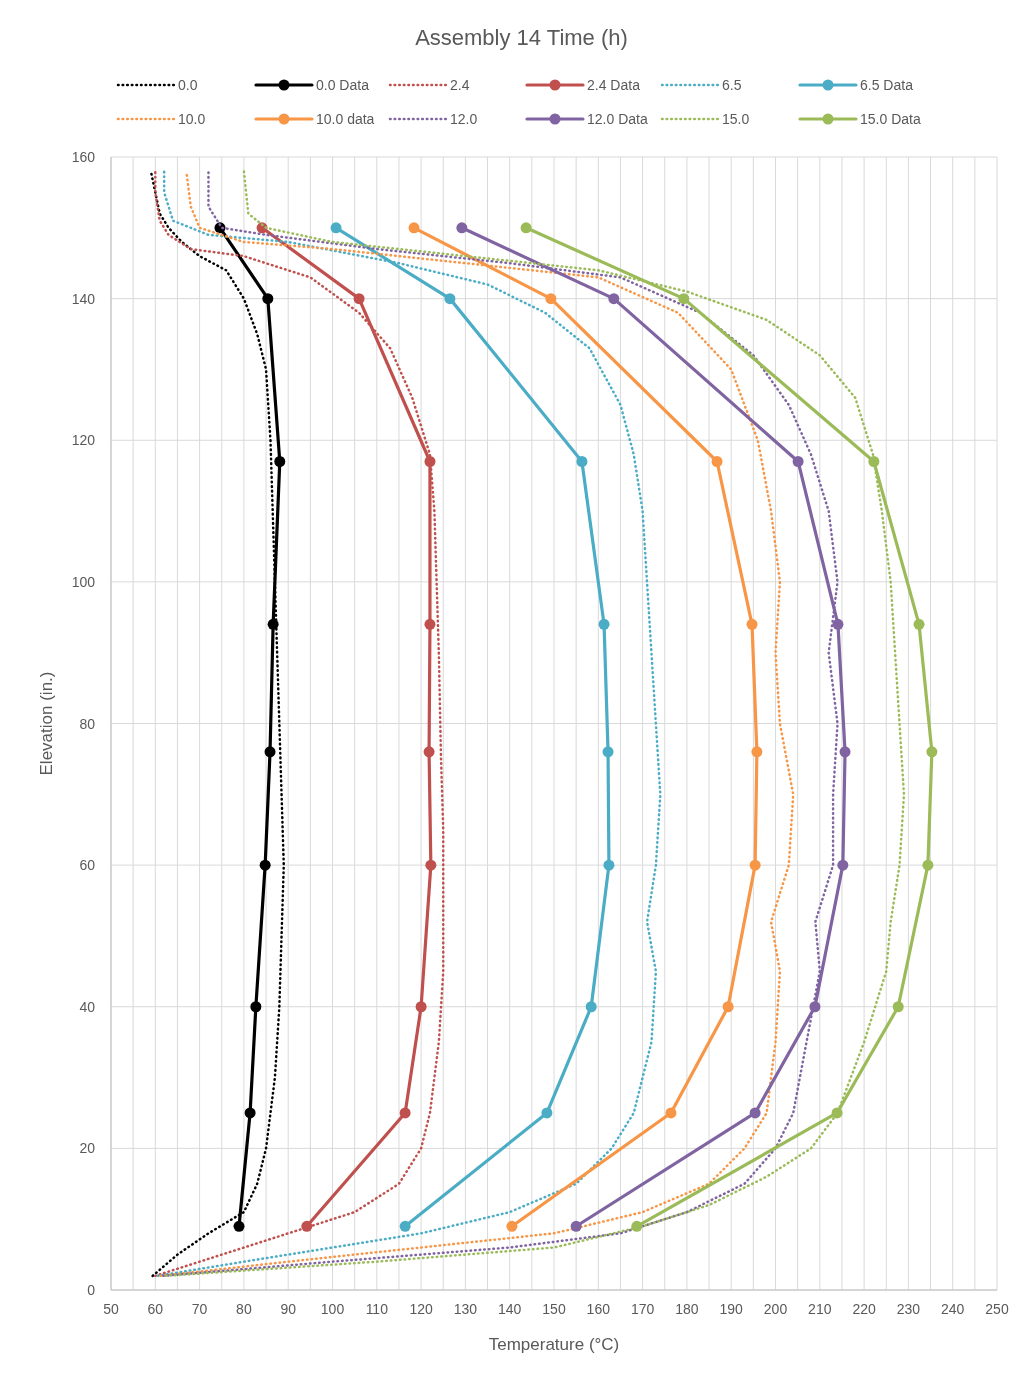  Describe the element at coordinates (864, 1309) in the screenshot. I see `x-tick-label: 220` at that location.